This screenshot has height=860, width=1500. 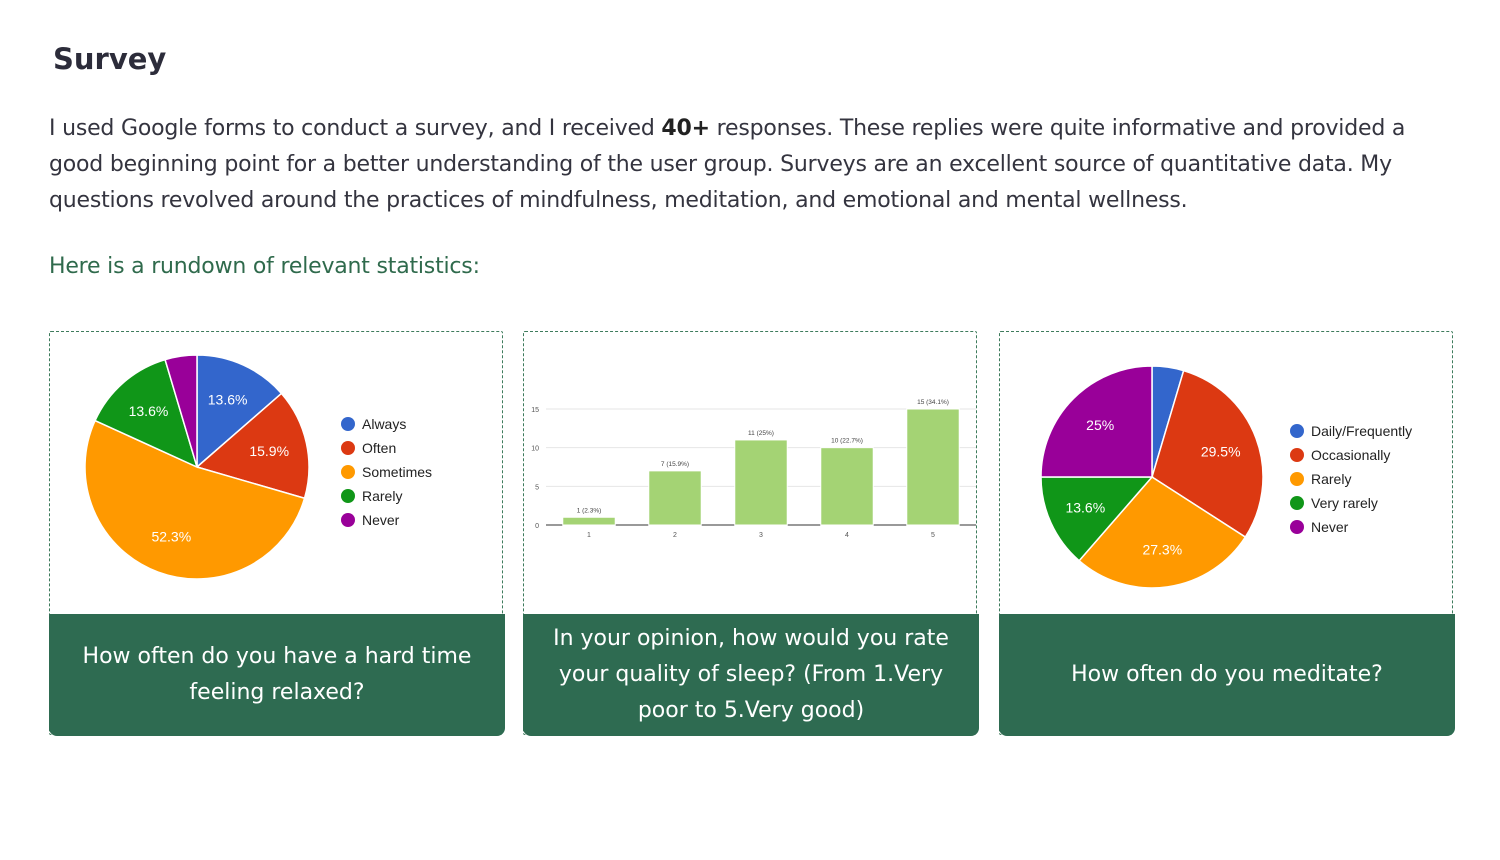 I want to click on legend-marker-daily-frequently, so click(x=1297, y=431).